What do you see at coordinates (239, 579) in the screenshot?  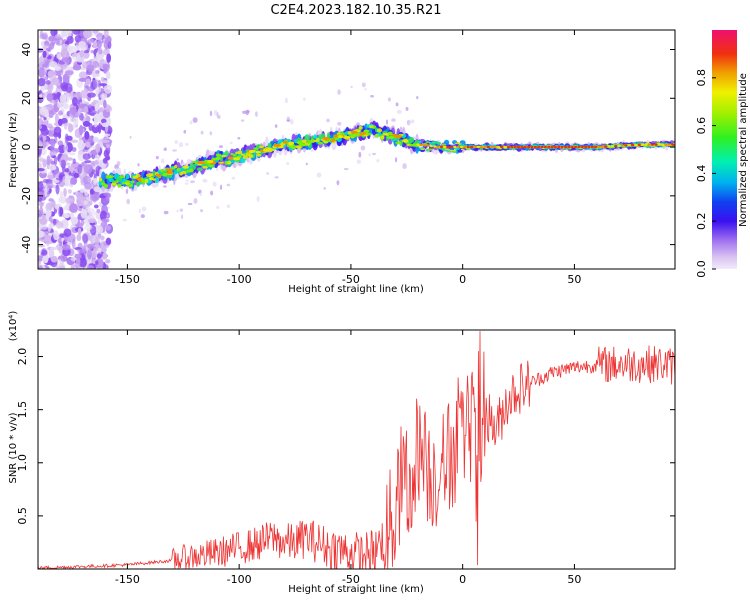 I see `bottom-x-tick-label: -100` at bounding box center [239, 579].